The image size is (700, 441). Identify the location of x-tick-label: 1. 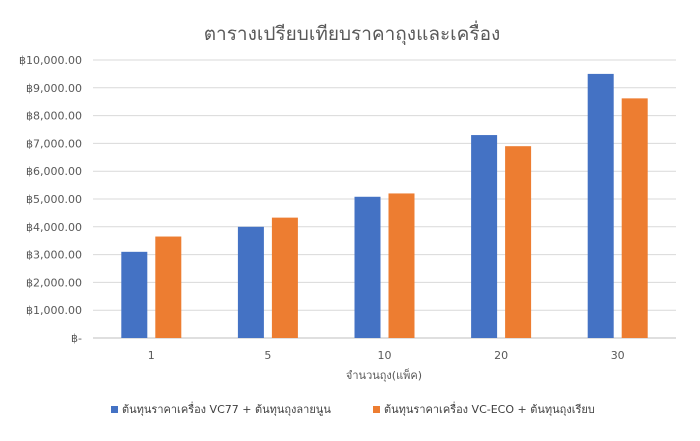
(151, 355).